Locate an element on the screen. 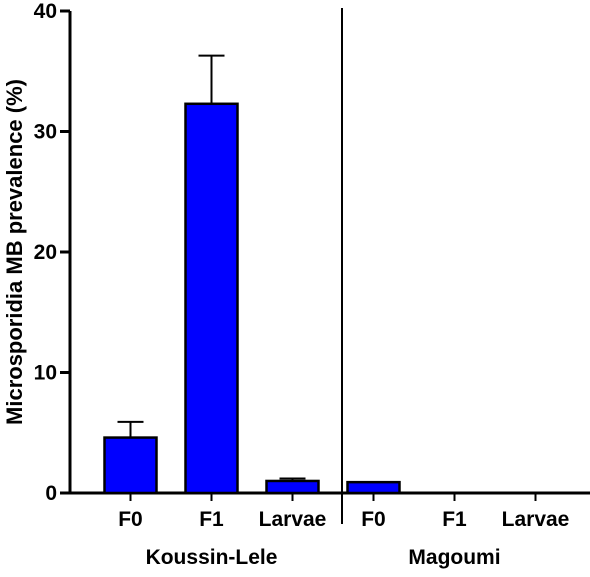  bar-koussin-lele-f0 is located at coordinates (130, 465).